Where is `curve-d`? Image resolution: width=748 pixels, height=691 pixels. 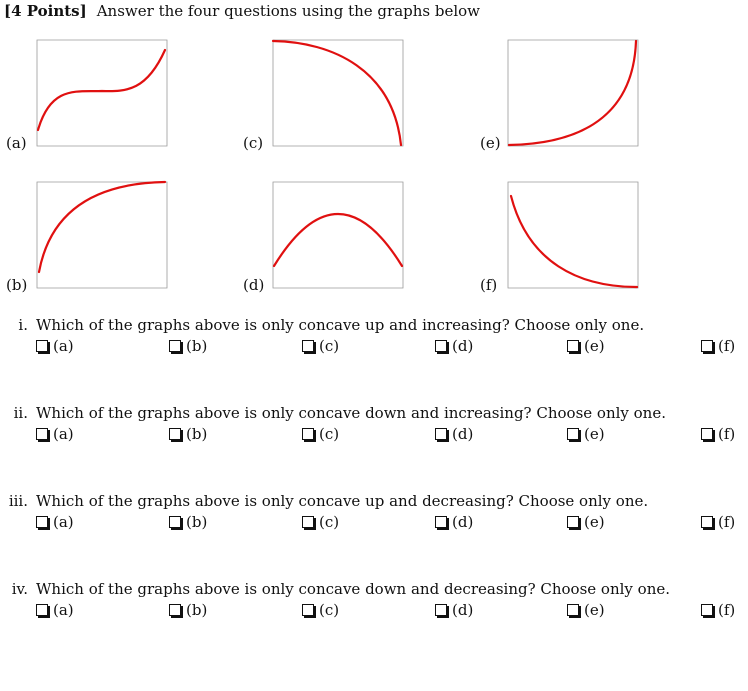
curve-d is located at coordinates (338, 240).